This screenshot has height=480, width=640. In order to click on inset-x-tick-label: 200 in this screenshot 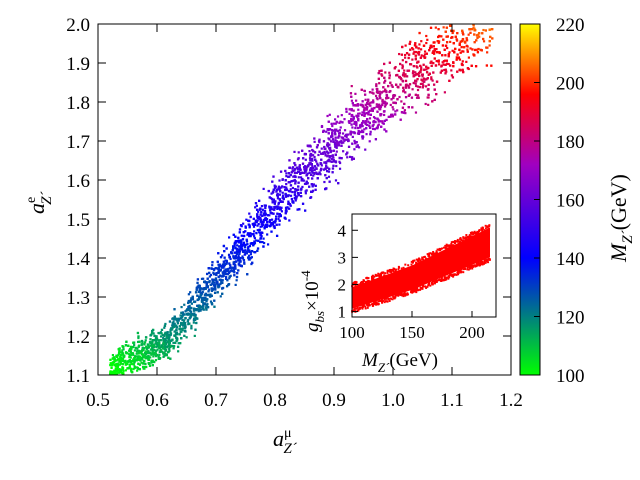, I will do `click(472, 332)`.